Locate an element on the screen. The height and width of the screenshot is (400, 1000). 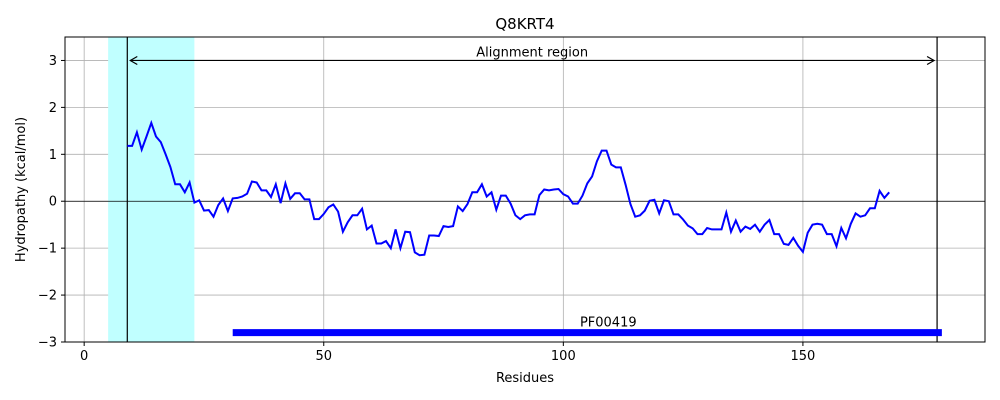
y-tick-label: 2 is located at coordinates (53, 108).